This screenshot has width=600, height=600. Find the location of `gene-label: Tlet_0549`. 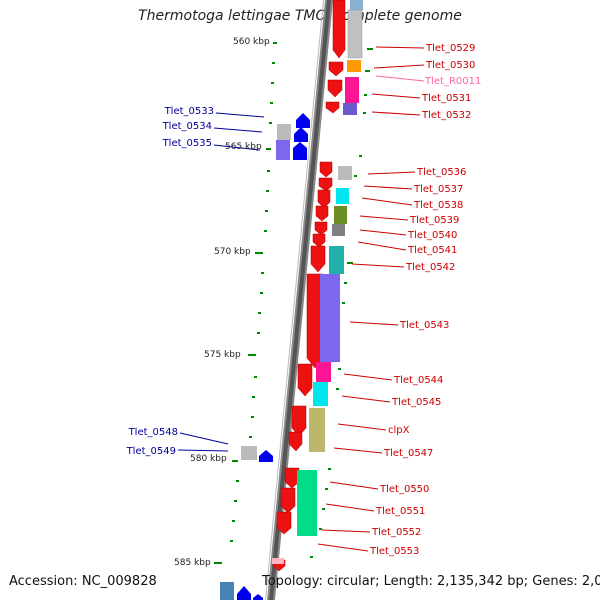

gene-label: Tlet_0549 is located at coordinates (151, 451).